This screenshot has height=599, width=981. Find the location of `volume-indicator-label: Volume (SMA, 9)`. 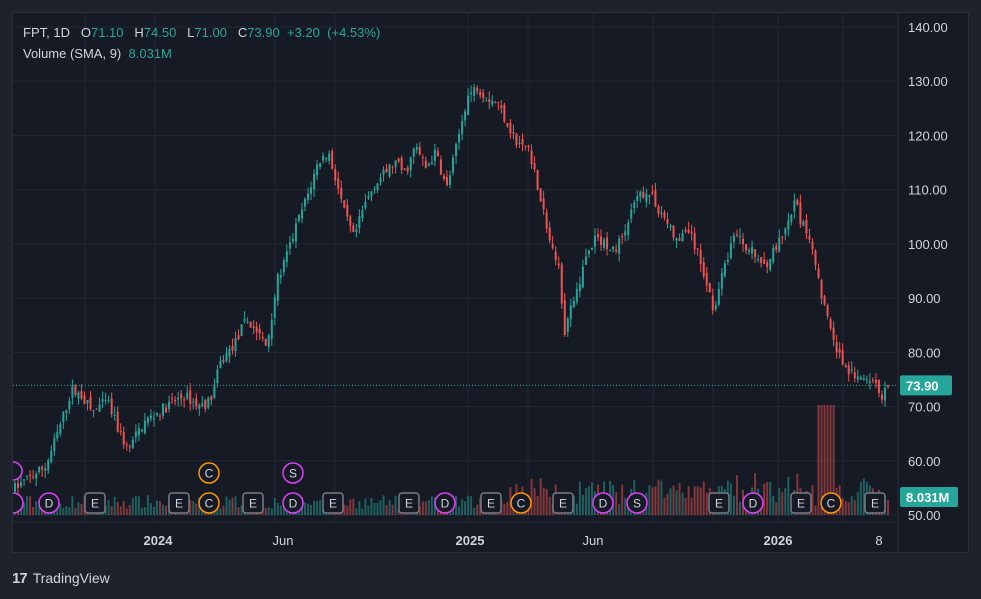

volume-indicator-label: Volume (SMA, 9) is located at coordinates (72, 53).